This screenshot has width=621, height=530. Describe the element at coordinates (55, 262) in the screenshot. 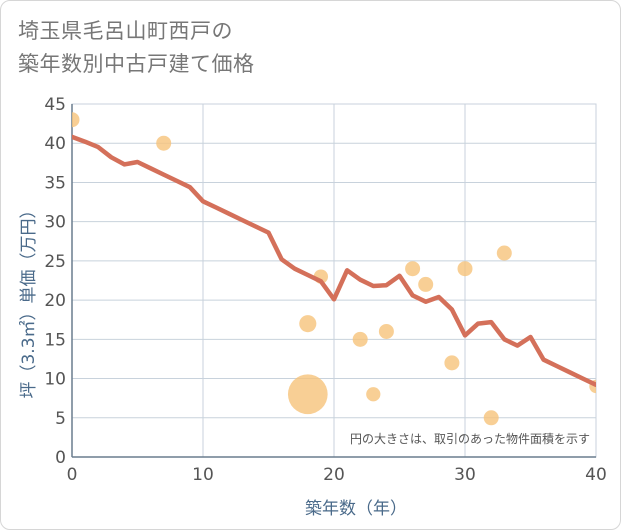

I see `y-tick-label-5: 25` at that location.